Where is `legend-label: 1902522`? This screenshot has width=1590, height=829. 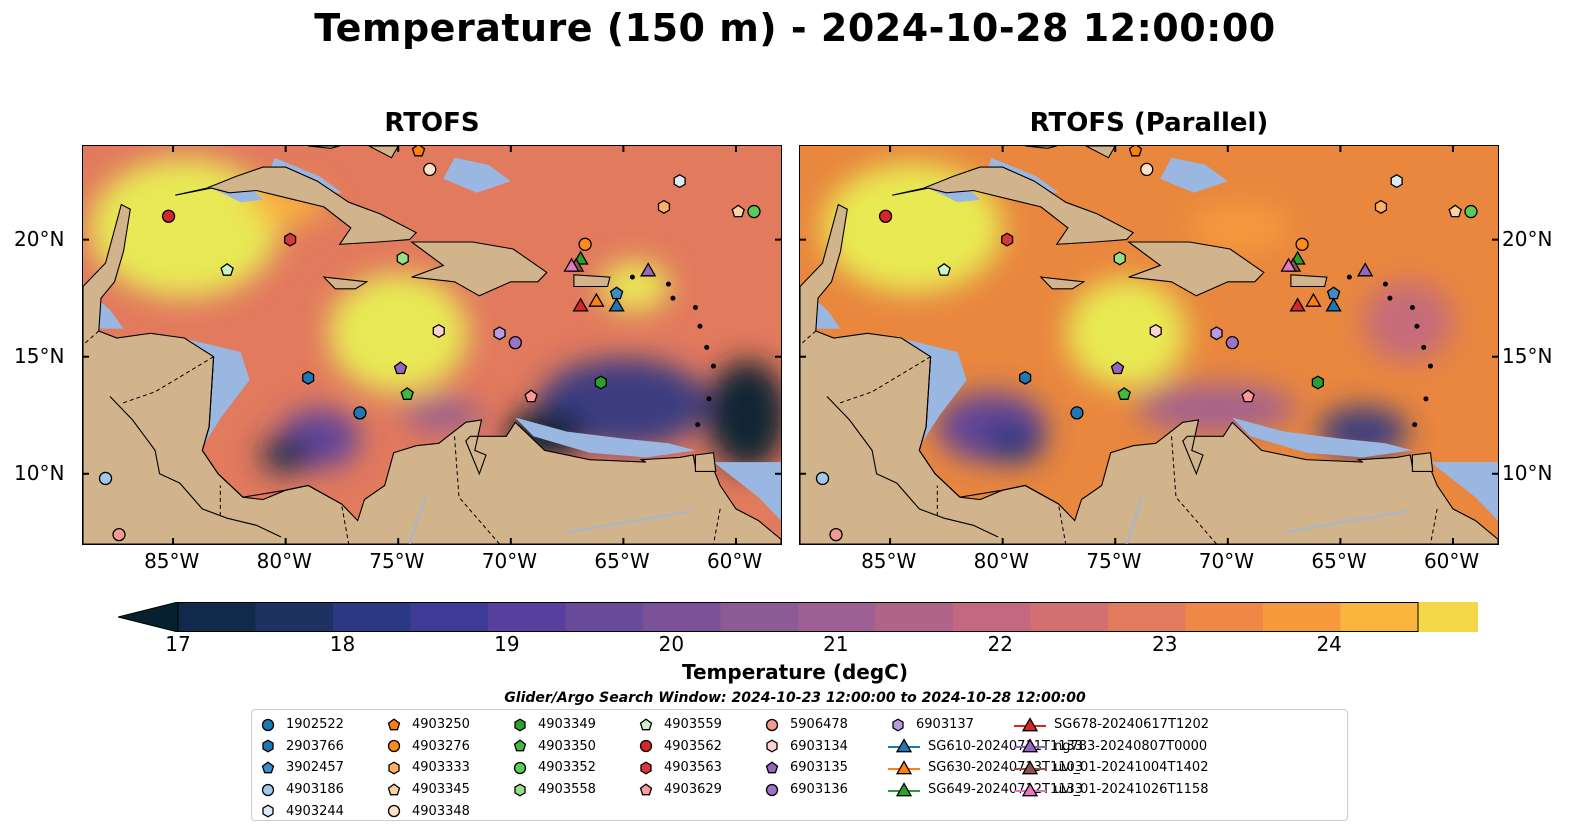 legend-label: 1902522 is located at coordinates (315, 725).